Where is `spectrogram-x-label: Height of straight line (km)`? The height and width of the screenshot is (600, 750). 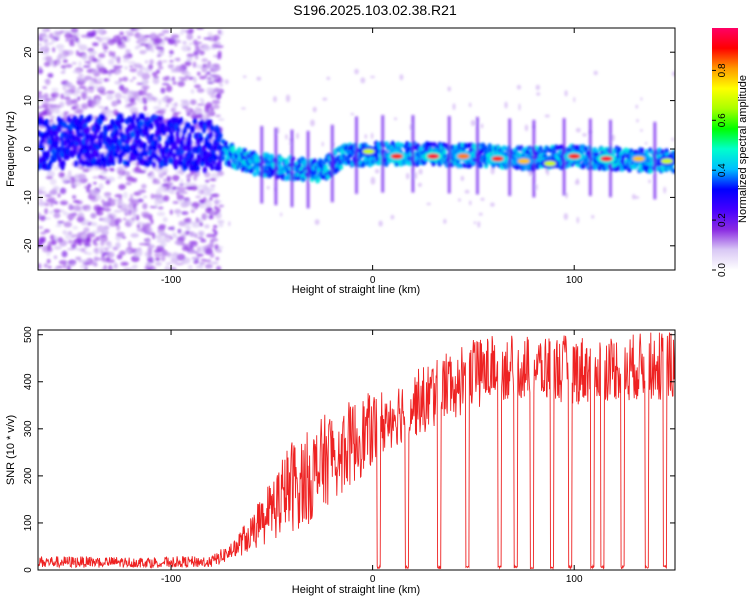 spectrogram-x-label: Height of straight line (km) is located at coordinates (356, 290).